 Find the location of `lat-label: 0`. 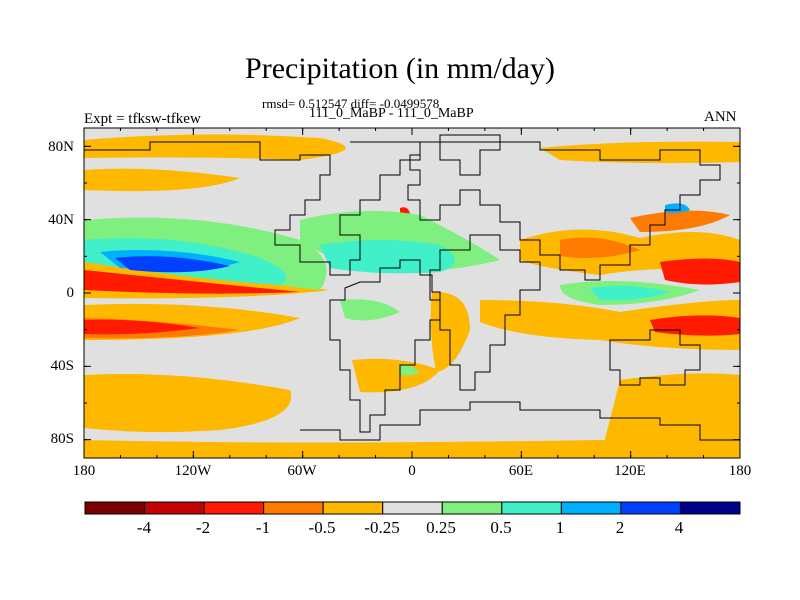

lat-label: 0 is located at coordinates (70, 293).